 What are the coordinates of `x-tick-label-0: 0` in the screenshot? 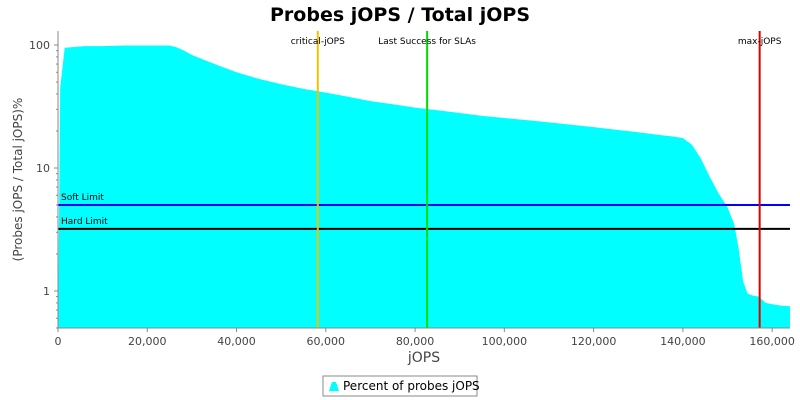 It's located at (58, 341).